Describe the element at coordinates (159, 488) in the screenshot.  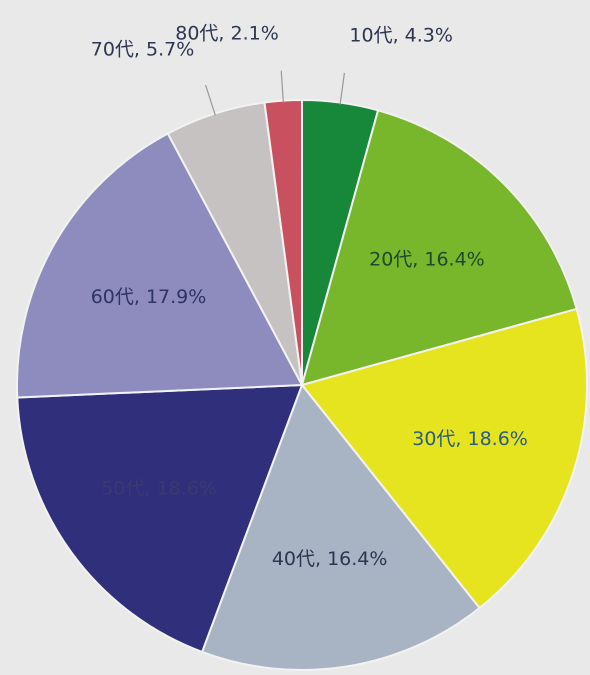
I see `slice-label: 50代, 18.6%` at that location.